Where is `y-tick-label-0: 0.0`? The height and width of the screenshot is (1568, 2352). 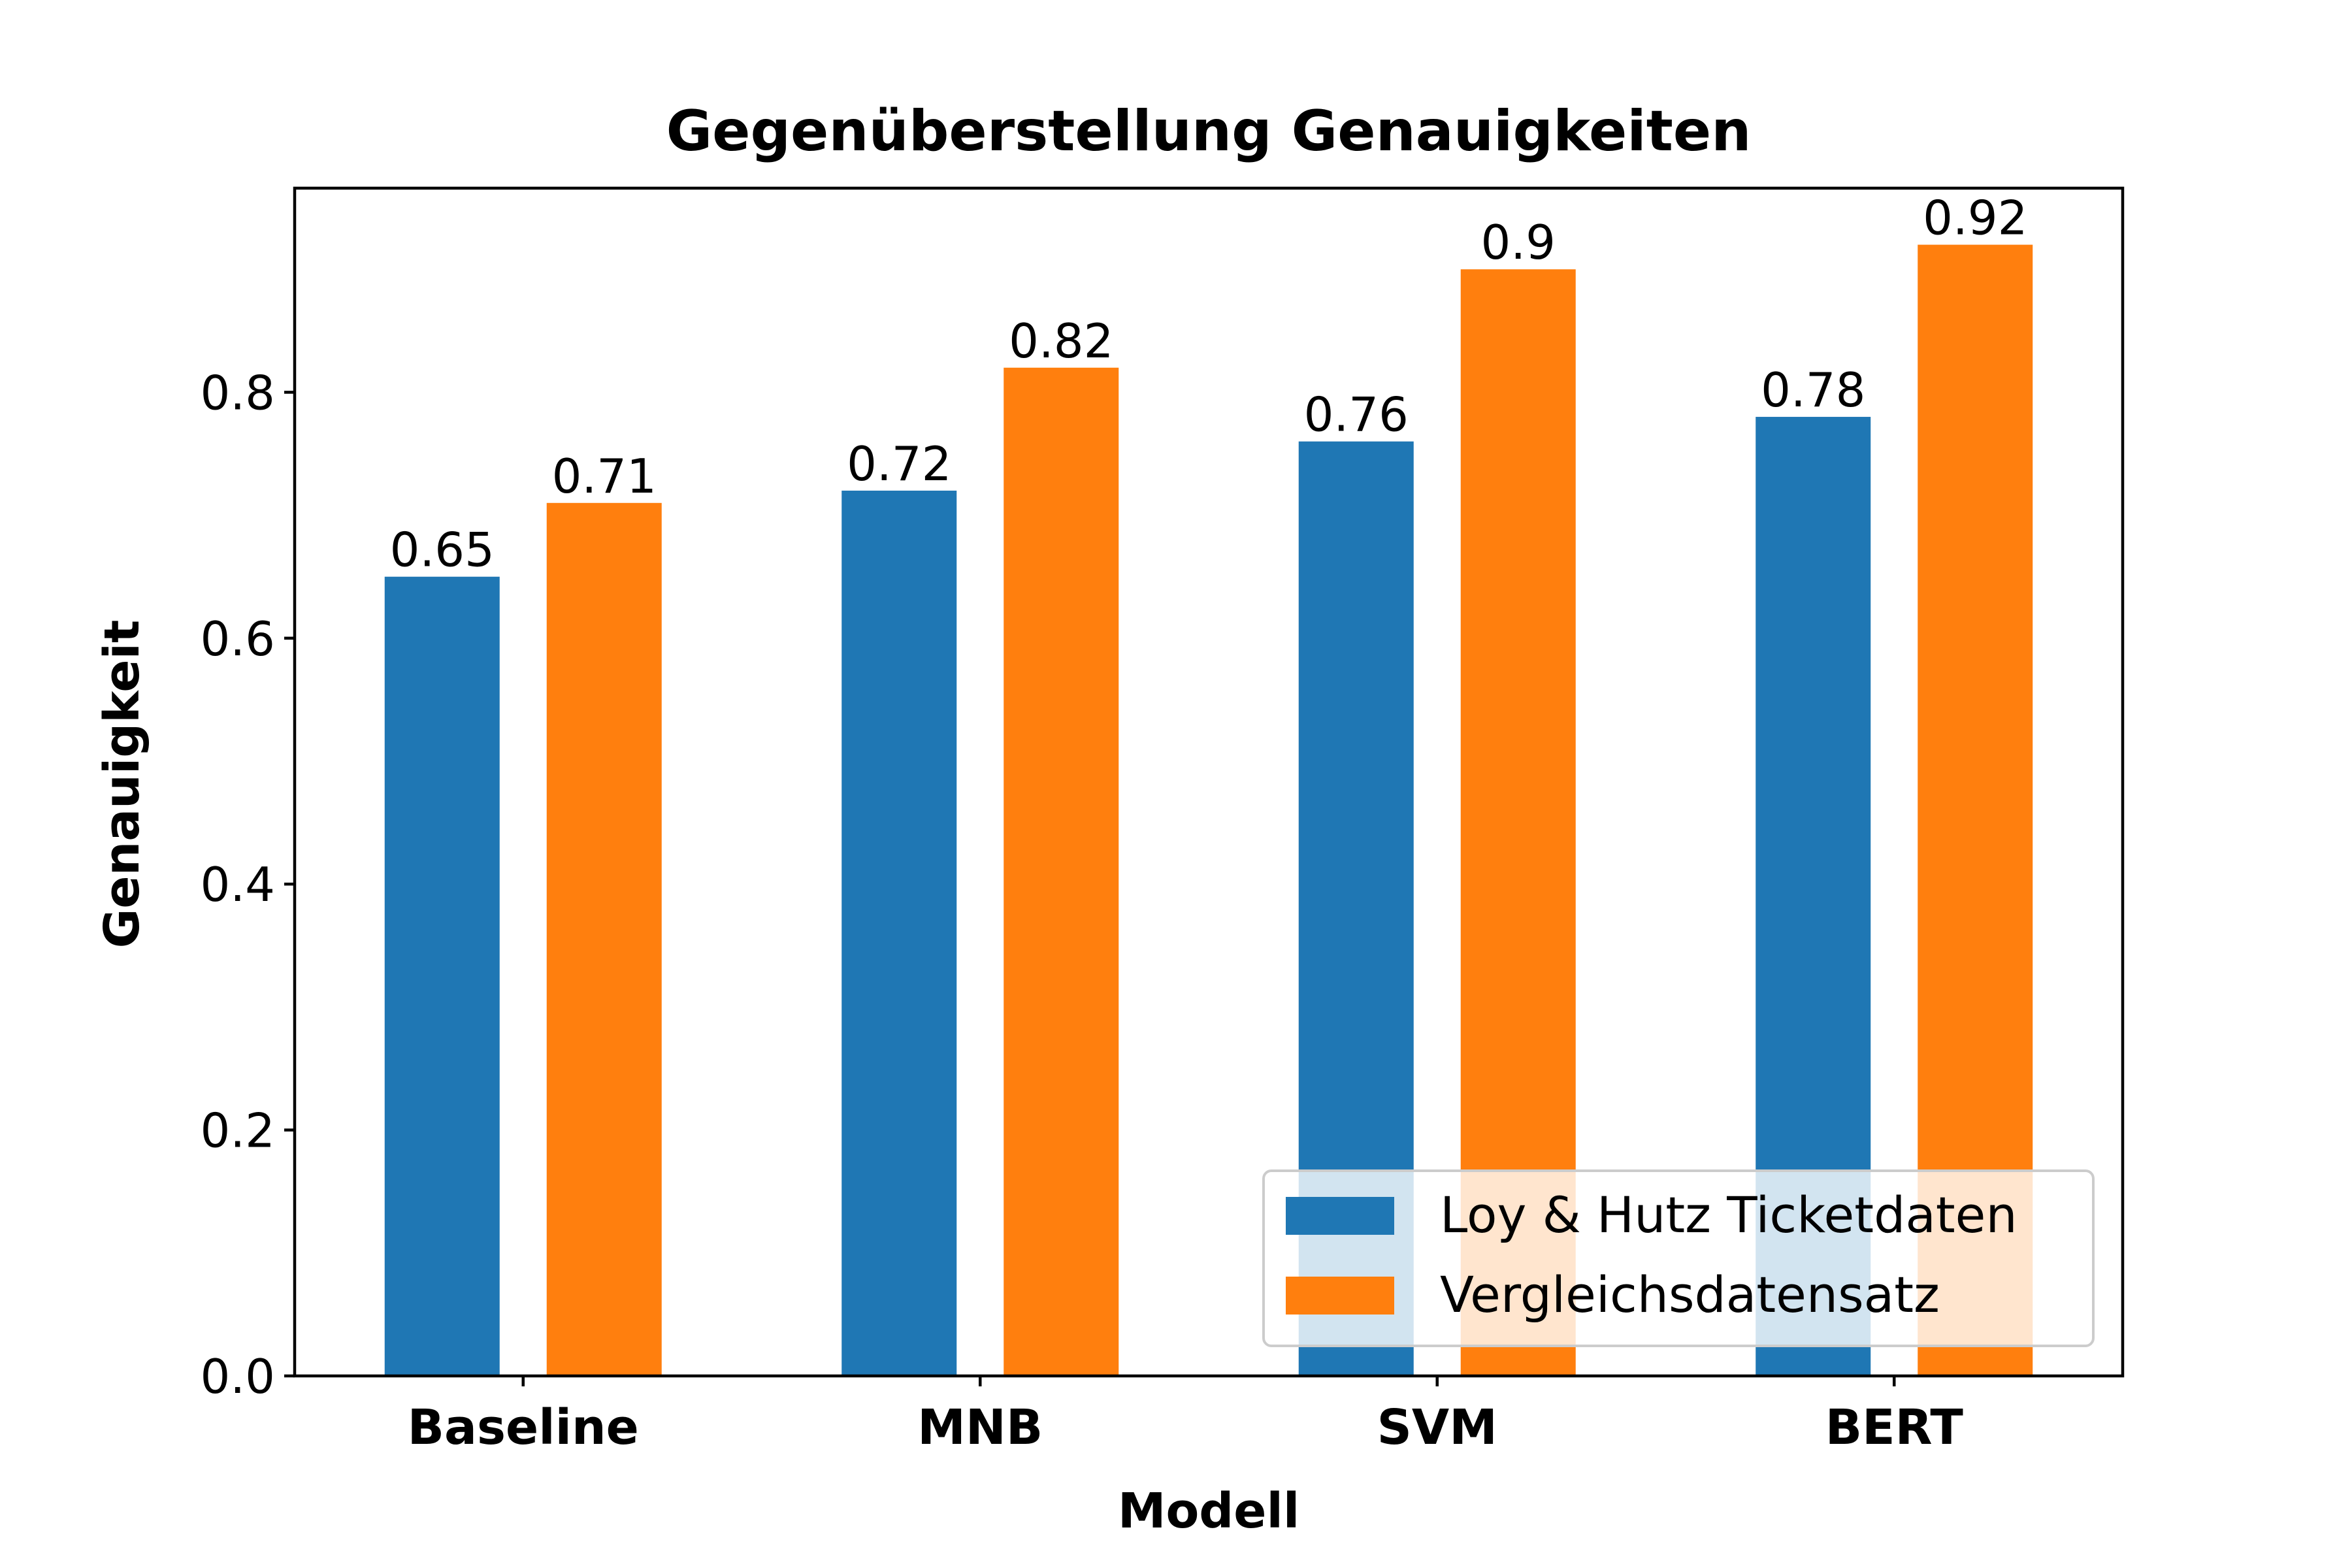 y-tick-label-0: 0.0 is located at coordinates (237, 1376).